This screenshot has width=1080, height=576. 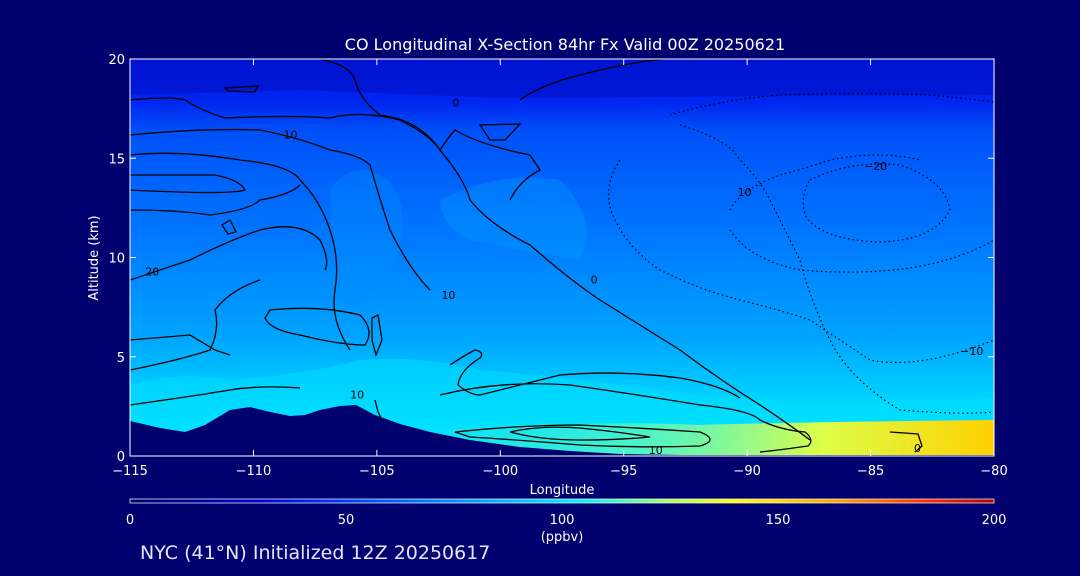 I want to click on y-tick-label: 15, so click(x=116, y=159).